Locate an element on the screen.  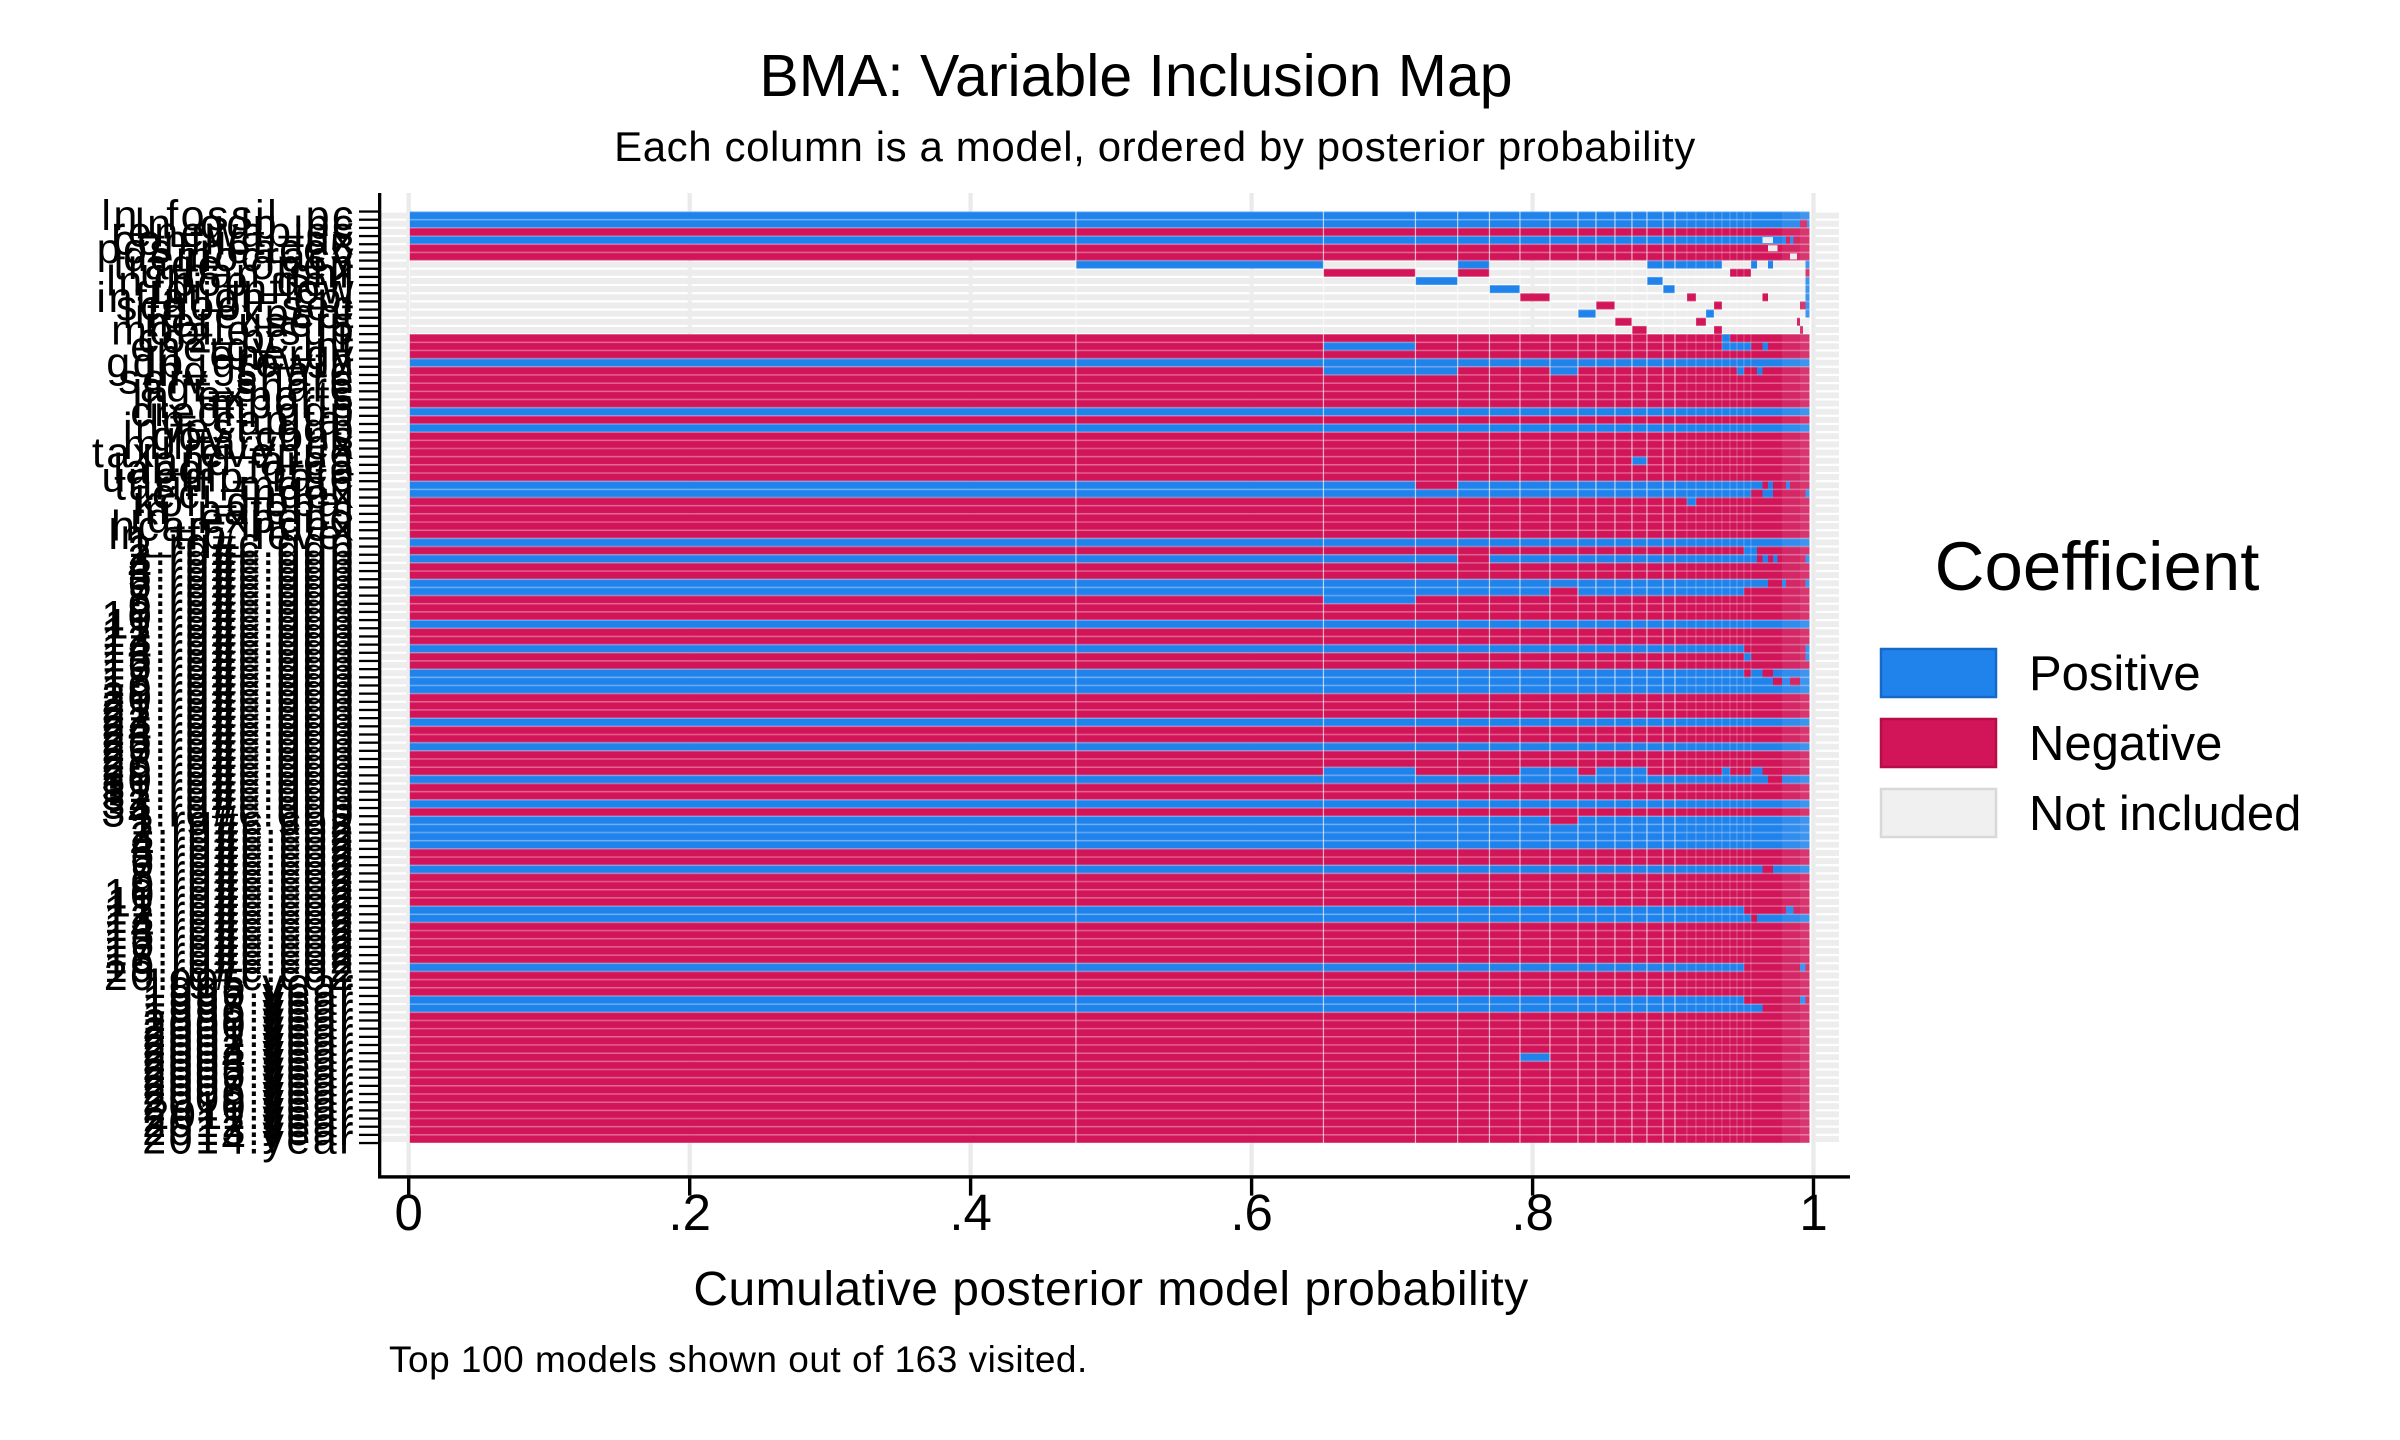
svg-text: 3.rg#c.co2 is located at coordinates (243, 837).